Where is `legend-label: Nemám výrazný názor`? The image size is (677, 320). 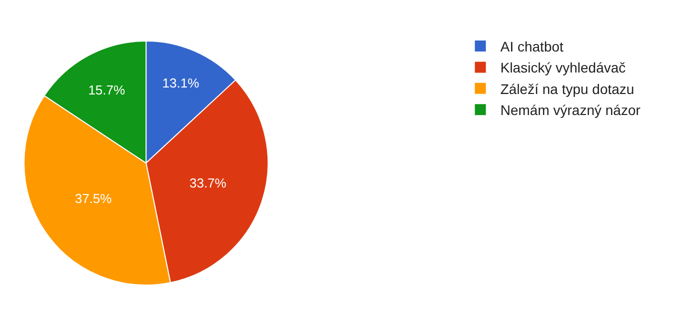
legend-label: Nemám výrazný názor is located at coordinates (570, 110).